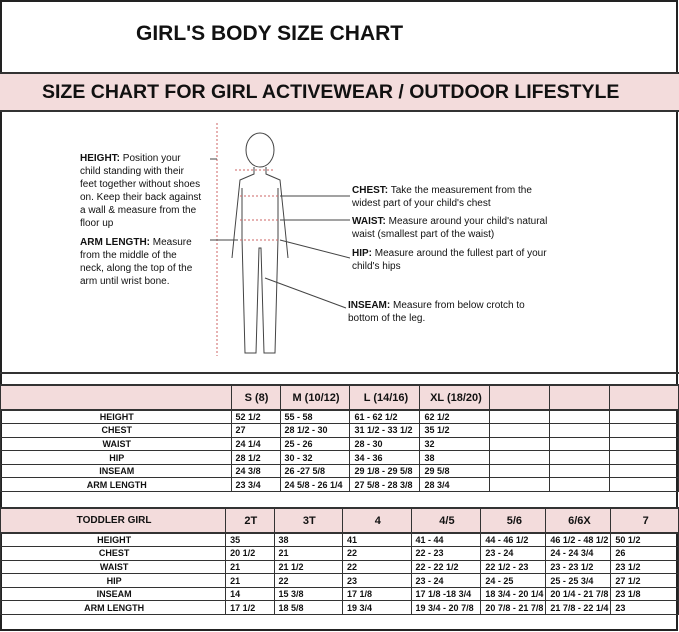 The image size is (679, 632). What do you see at coordinates (455, 397) in the screenshot?
I see `header-cell: XL (18/20)` at bounding box center [455, 397].